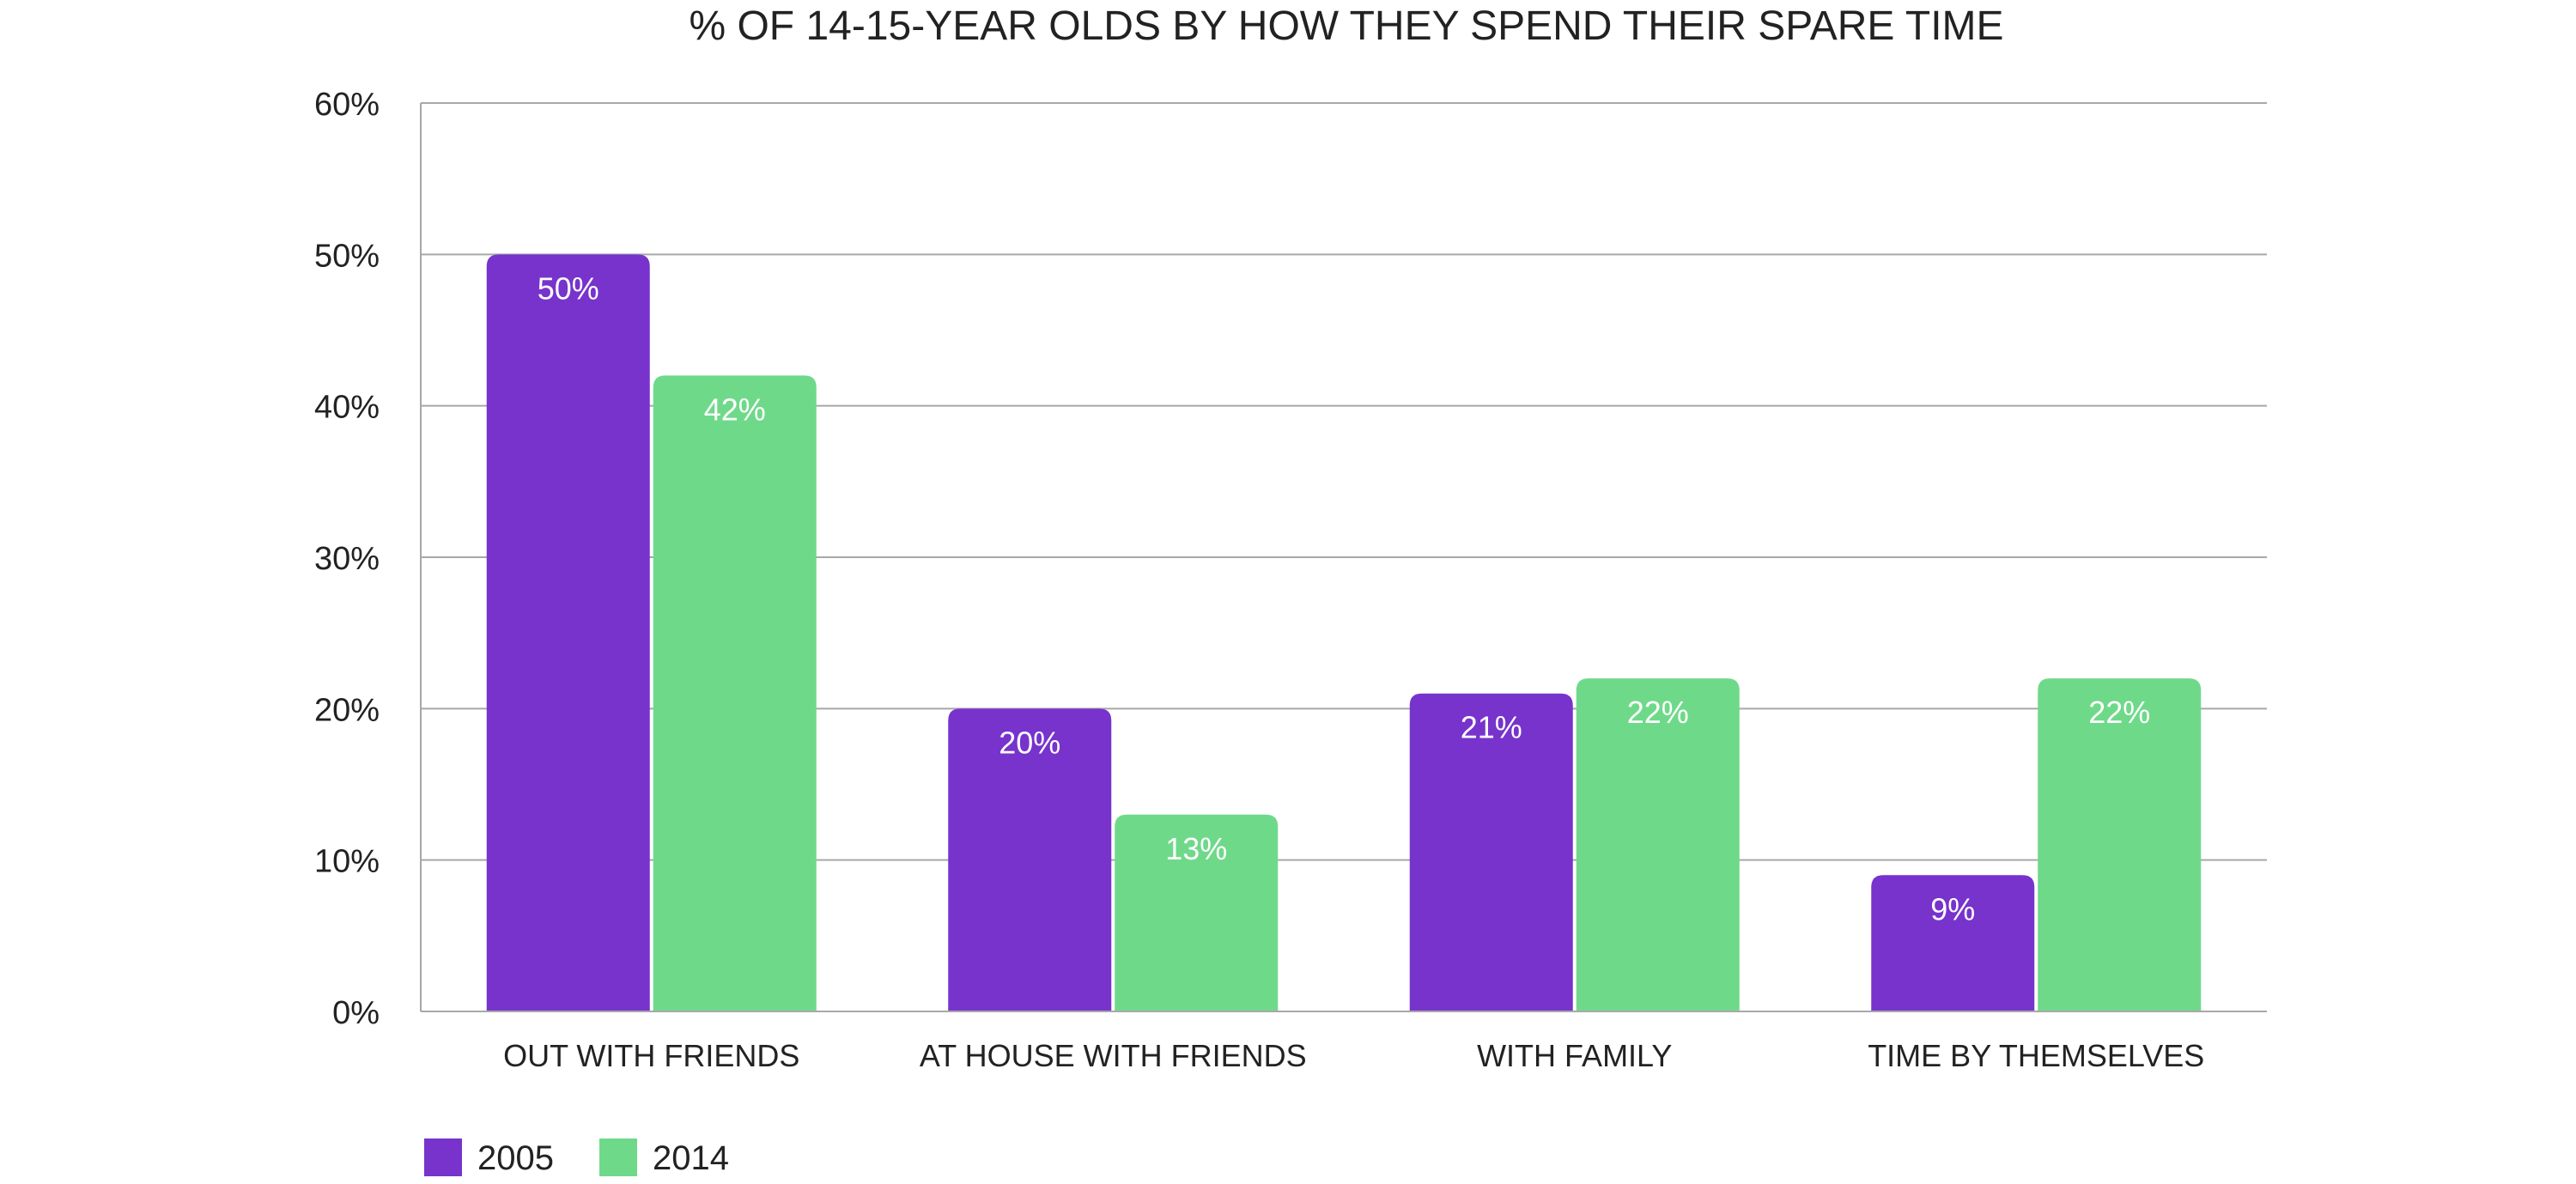  Describe the element at coordinates (735, 409) in the screenshot. I see `data-label: 42%` at that location.